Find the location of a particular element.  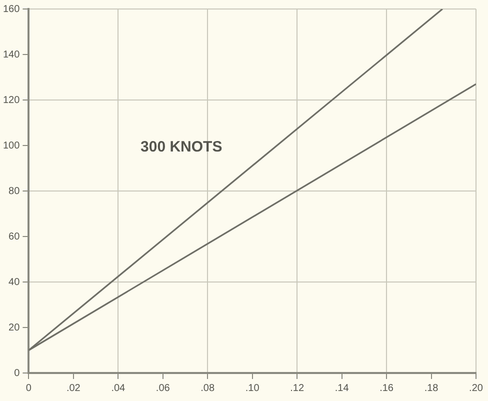

x-tick-label: .18 is located at coordinates (431, 388).